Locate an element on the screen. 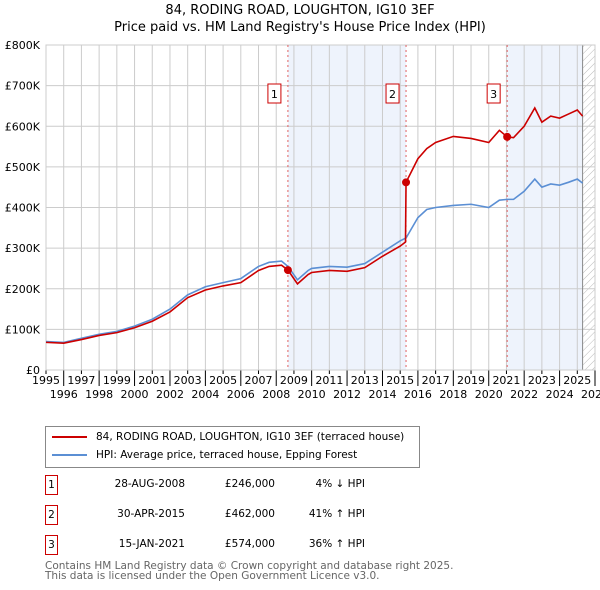  x-tick-label: 2011 is located at coordinates (329, 380).